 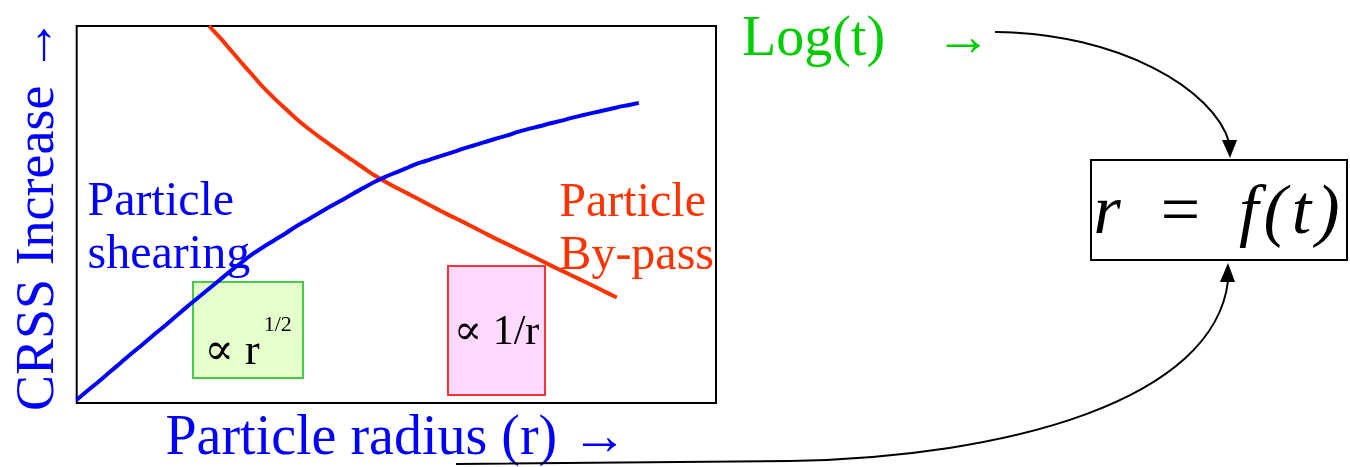 I want to click on text: Log(t) →, so click(x=867, y=36).